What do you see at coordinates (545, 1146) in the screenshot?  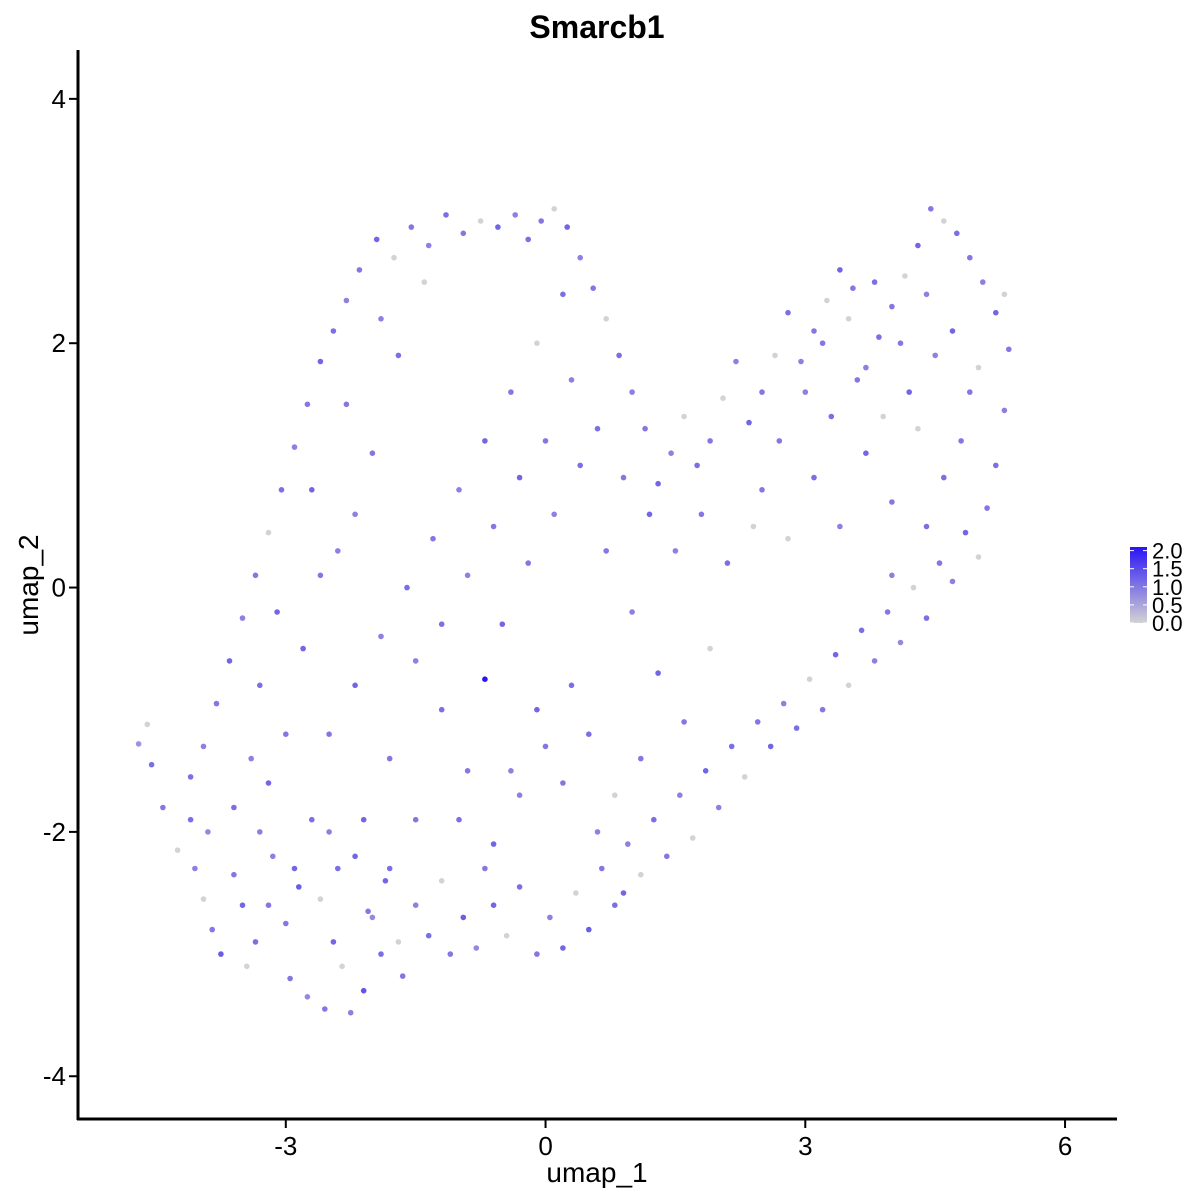 I see `x-tick-label: 0` at bounding box center [545, 1146].